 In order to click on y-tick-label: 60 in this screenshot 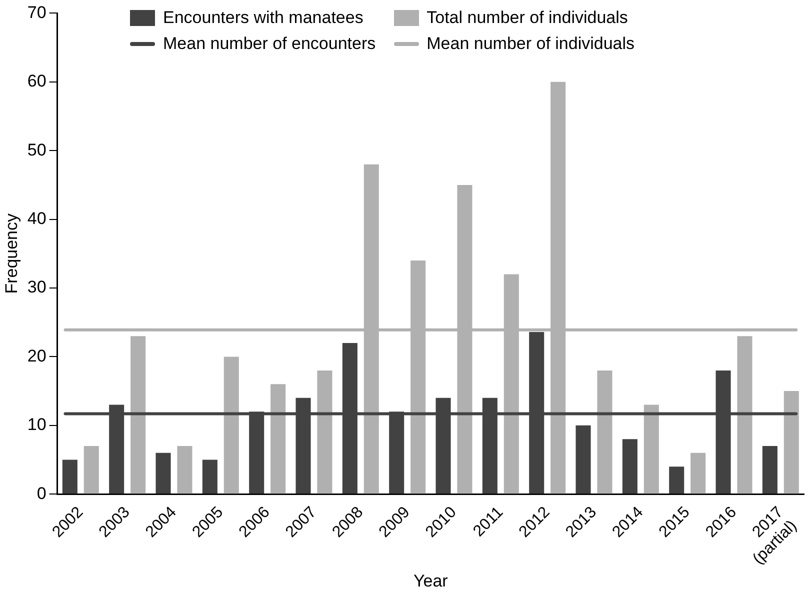, I will do `click(36, 81)`.